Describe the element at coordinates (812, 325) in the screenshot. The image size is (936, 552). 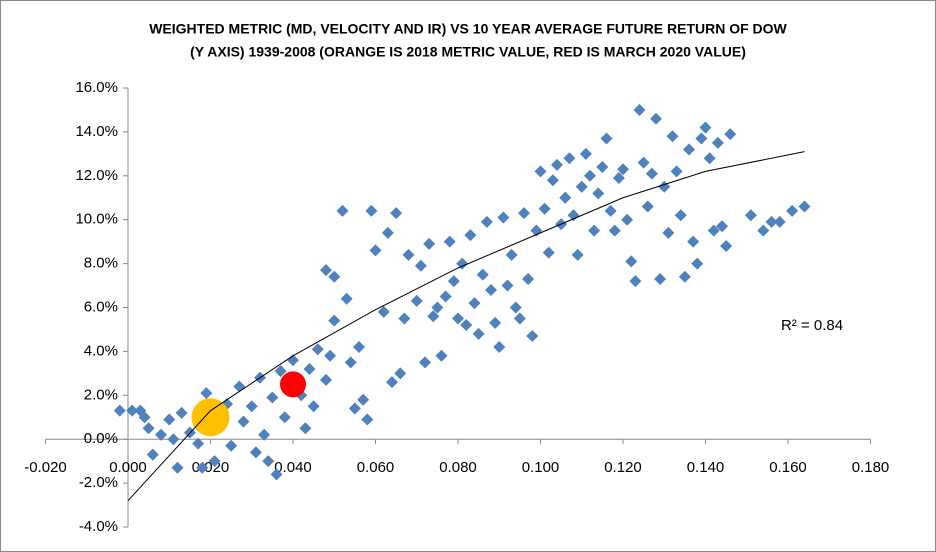
I see `annotation: R² = 0.84` at that location.